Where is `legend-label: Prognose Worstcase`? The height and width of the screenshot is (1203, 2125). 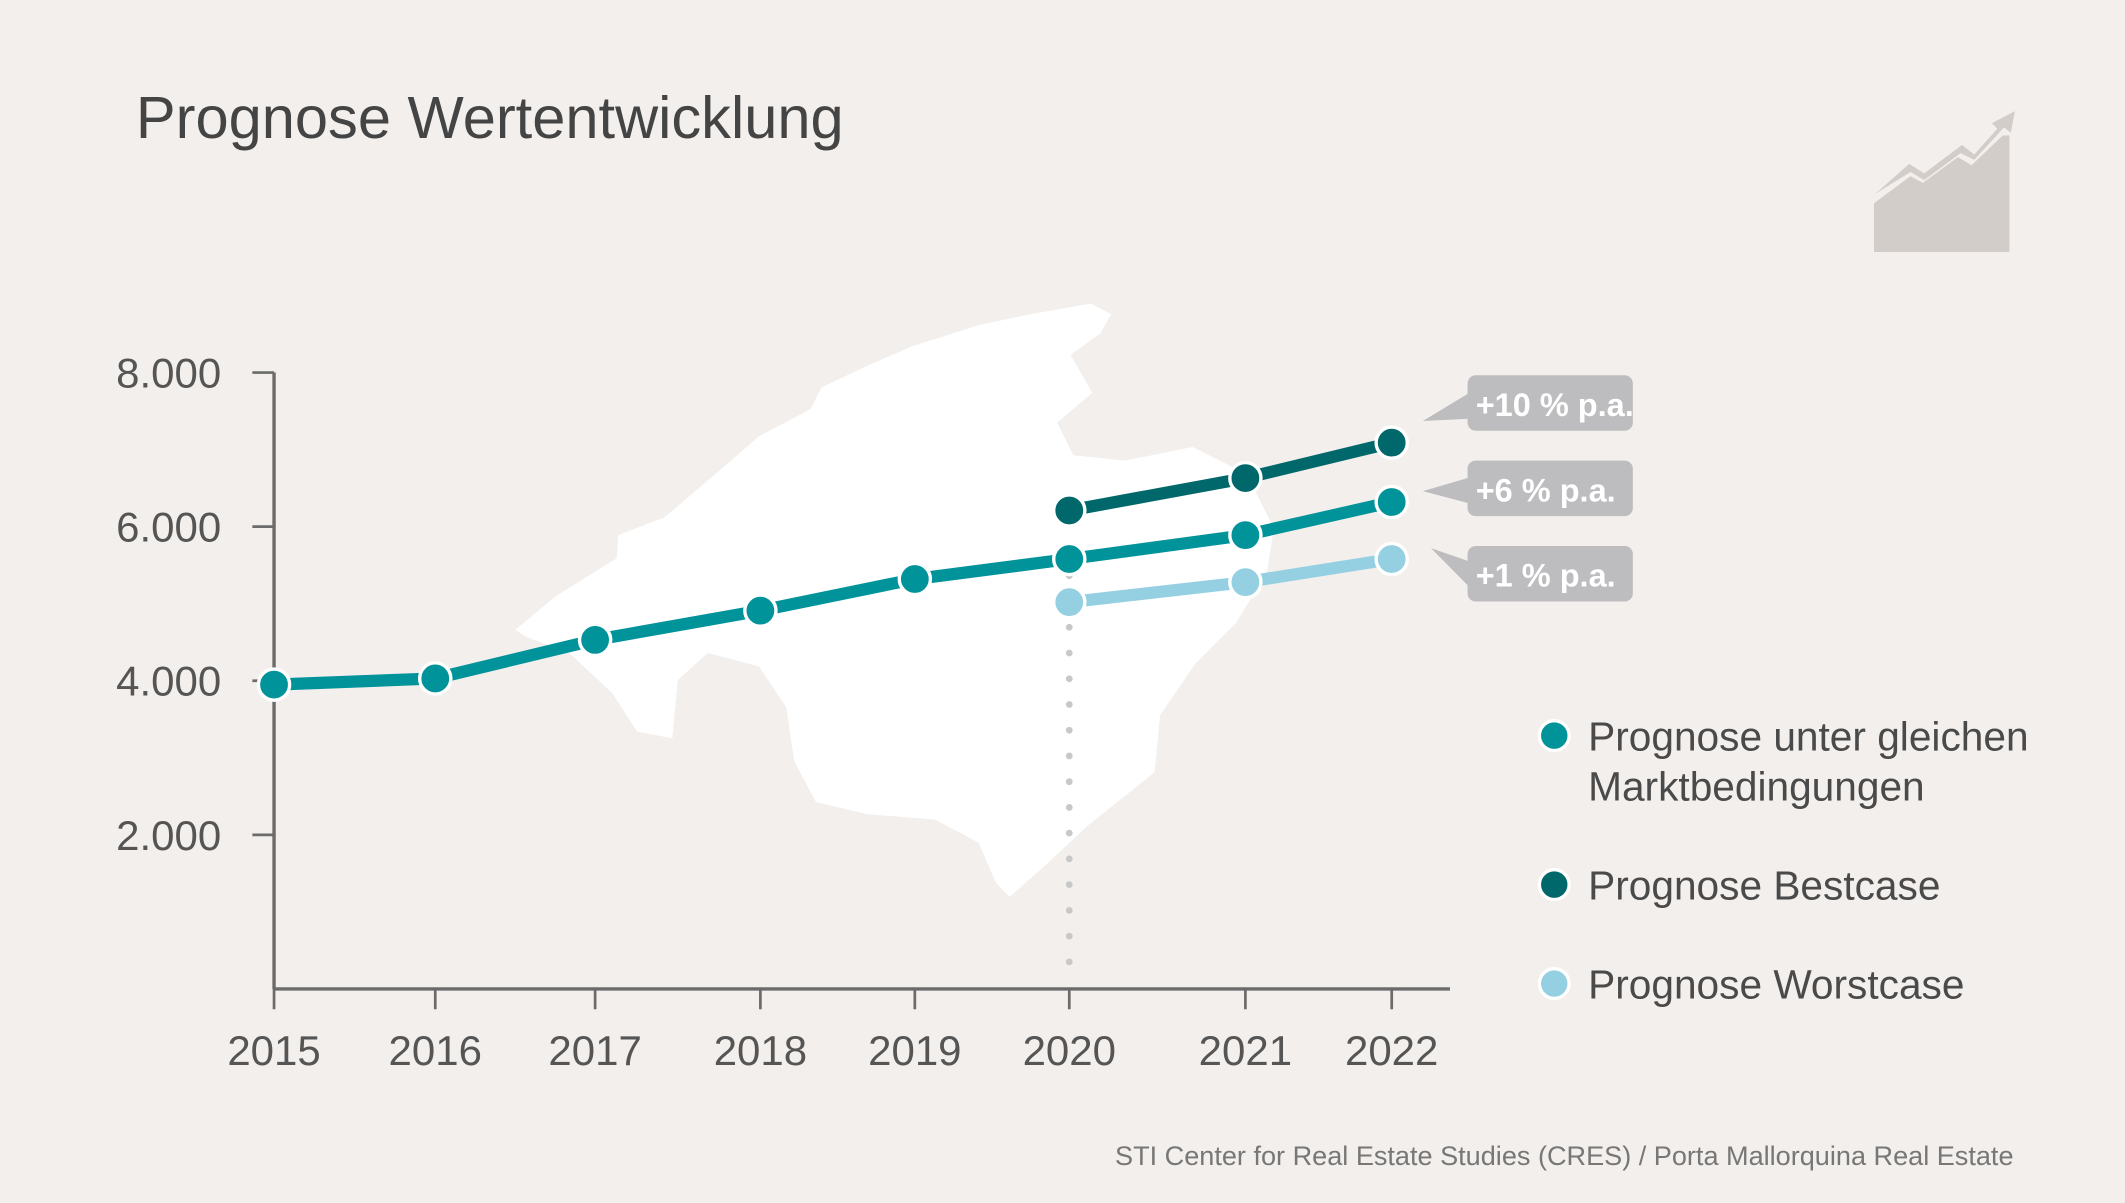
legend-label: Prognose Worstcase is located at coordinates (1776, 984).